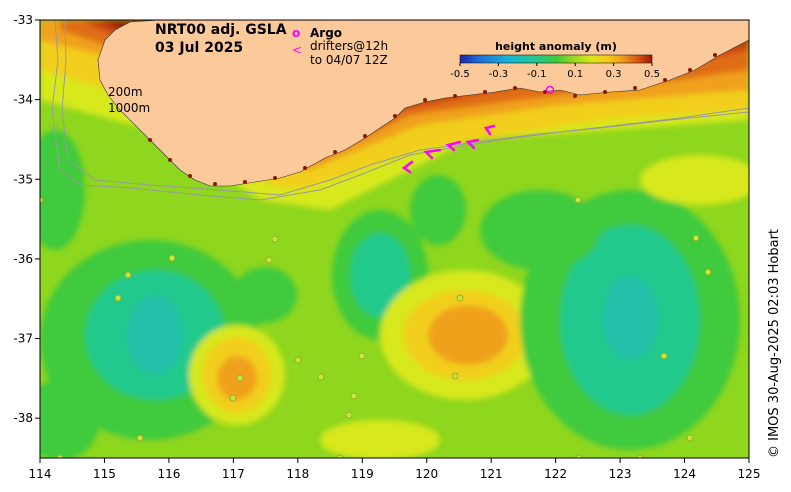 The image size is (791, 492). What do you see at coordinates (326, 33) in the screenshot?
I see `argo-label: Argo` at bounding box center [326, 33].